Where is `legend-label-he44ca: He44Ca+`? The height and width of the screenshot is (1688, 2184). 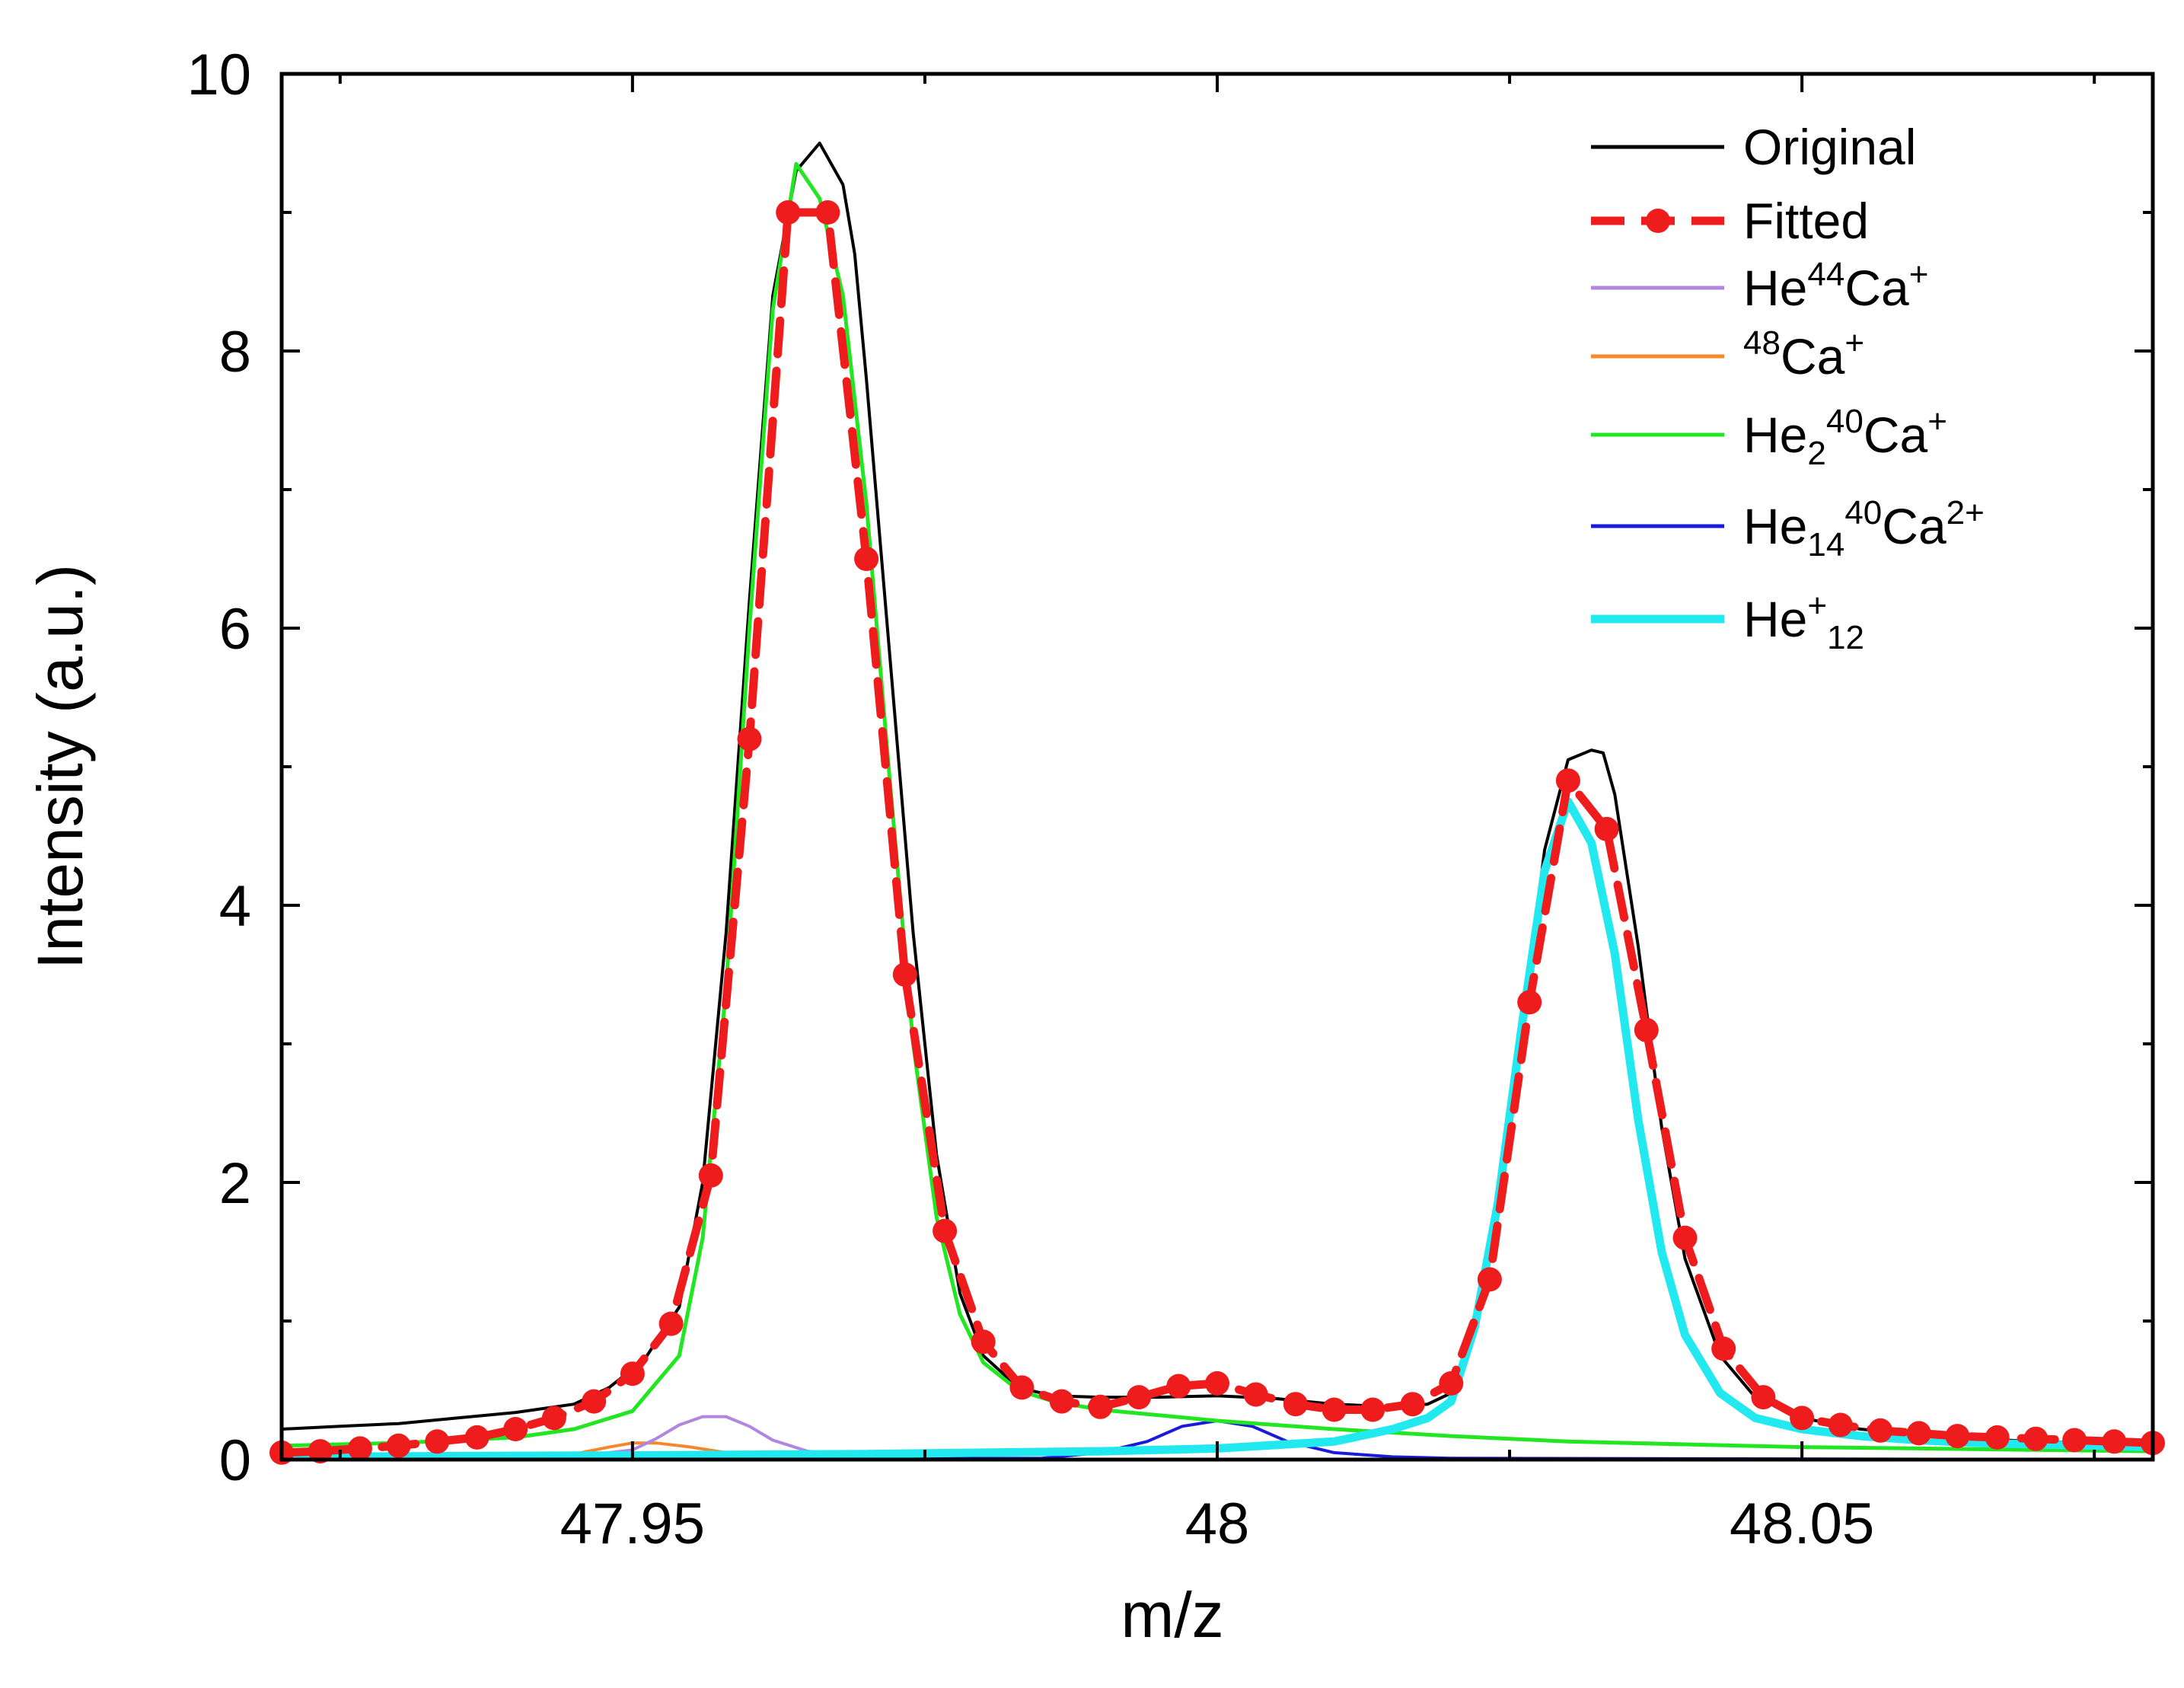
legend-label-he44ca: He44Ca+ is located at coordinates (1835, 286).